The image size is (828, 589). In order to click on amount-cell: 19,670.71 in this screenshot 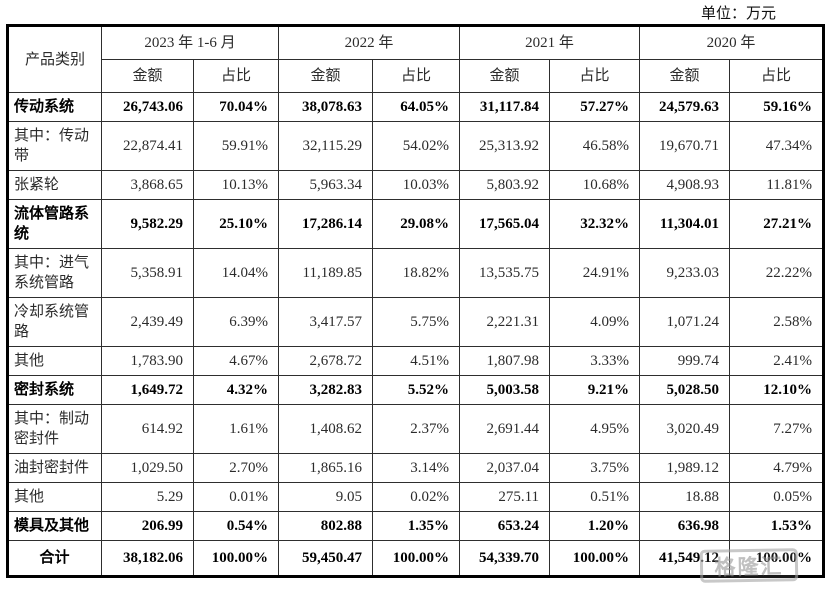, I will do `click(685, 146)`.